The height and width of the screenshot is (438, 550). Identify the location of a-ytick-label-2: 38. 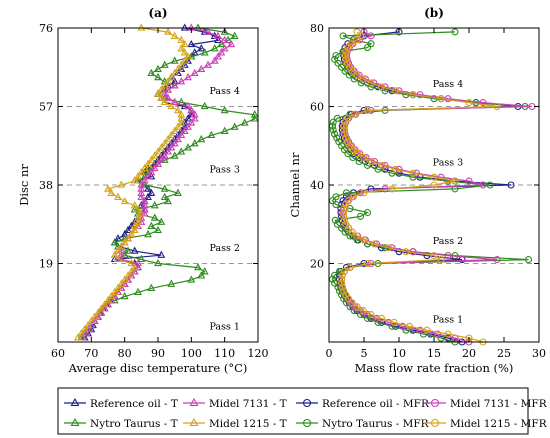
(46, 185).